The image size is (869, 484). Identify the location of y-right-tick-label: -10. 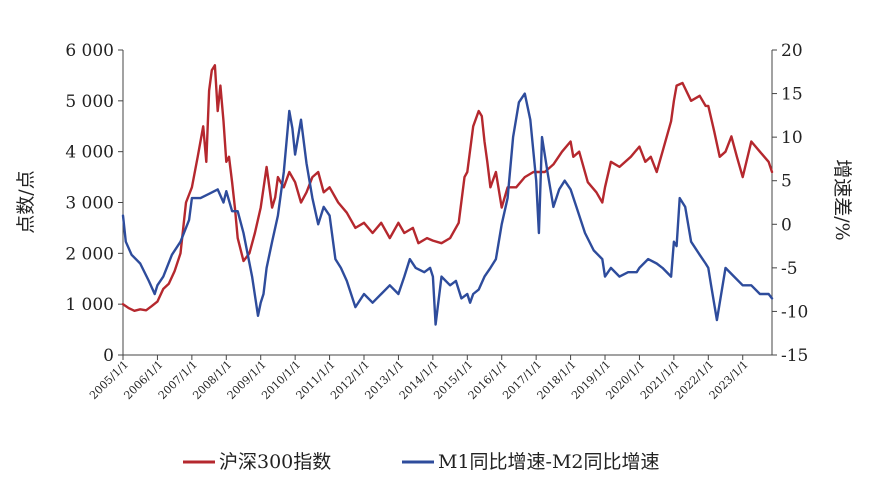
(794, 312).